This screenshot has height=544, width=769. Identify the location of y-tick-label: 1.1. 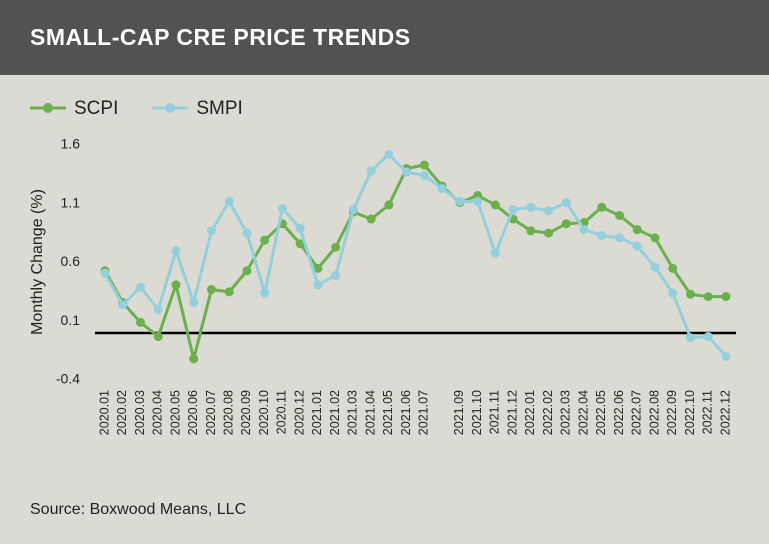
(71, 202).